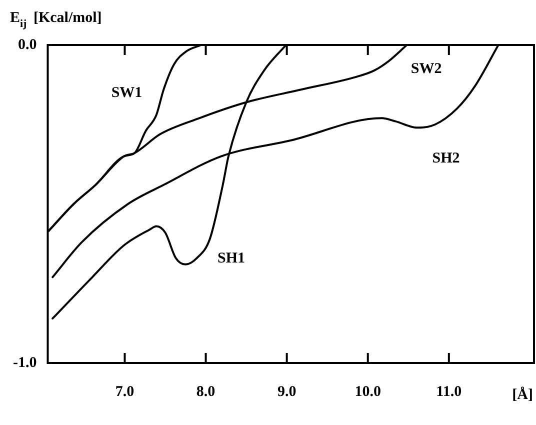 Image resolution: width=536 pixels, height=425 pixels. Describe the element at coordinates (446, 158) in the screenshot. I see `series-label: SH2` at that location.